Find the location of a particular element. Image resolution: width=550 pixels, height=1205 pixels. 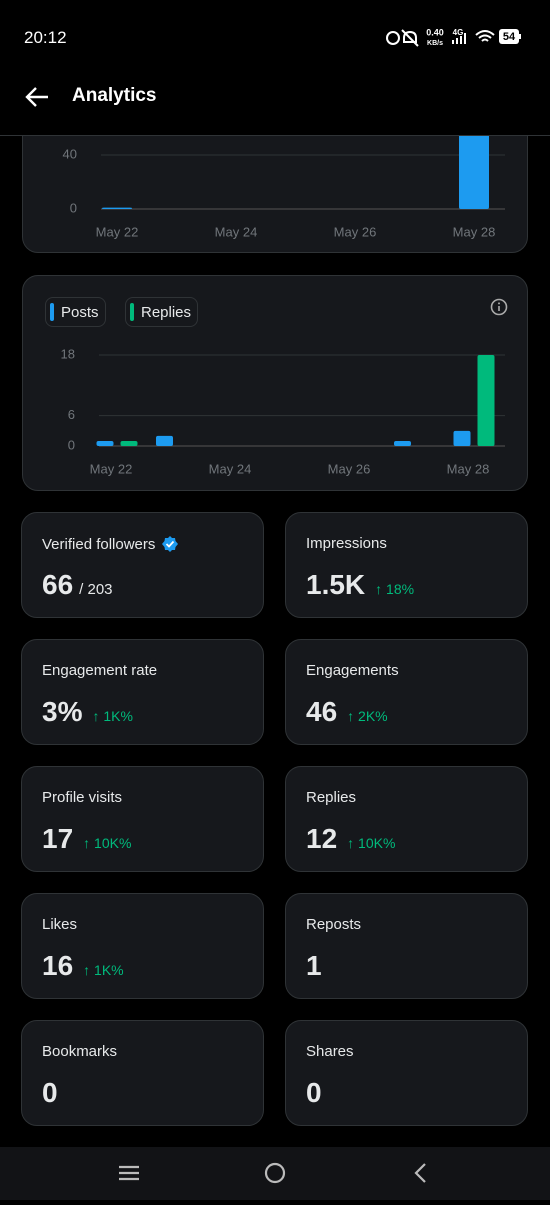

metric-value: 16 is located at coordinates (58, 965).